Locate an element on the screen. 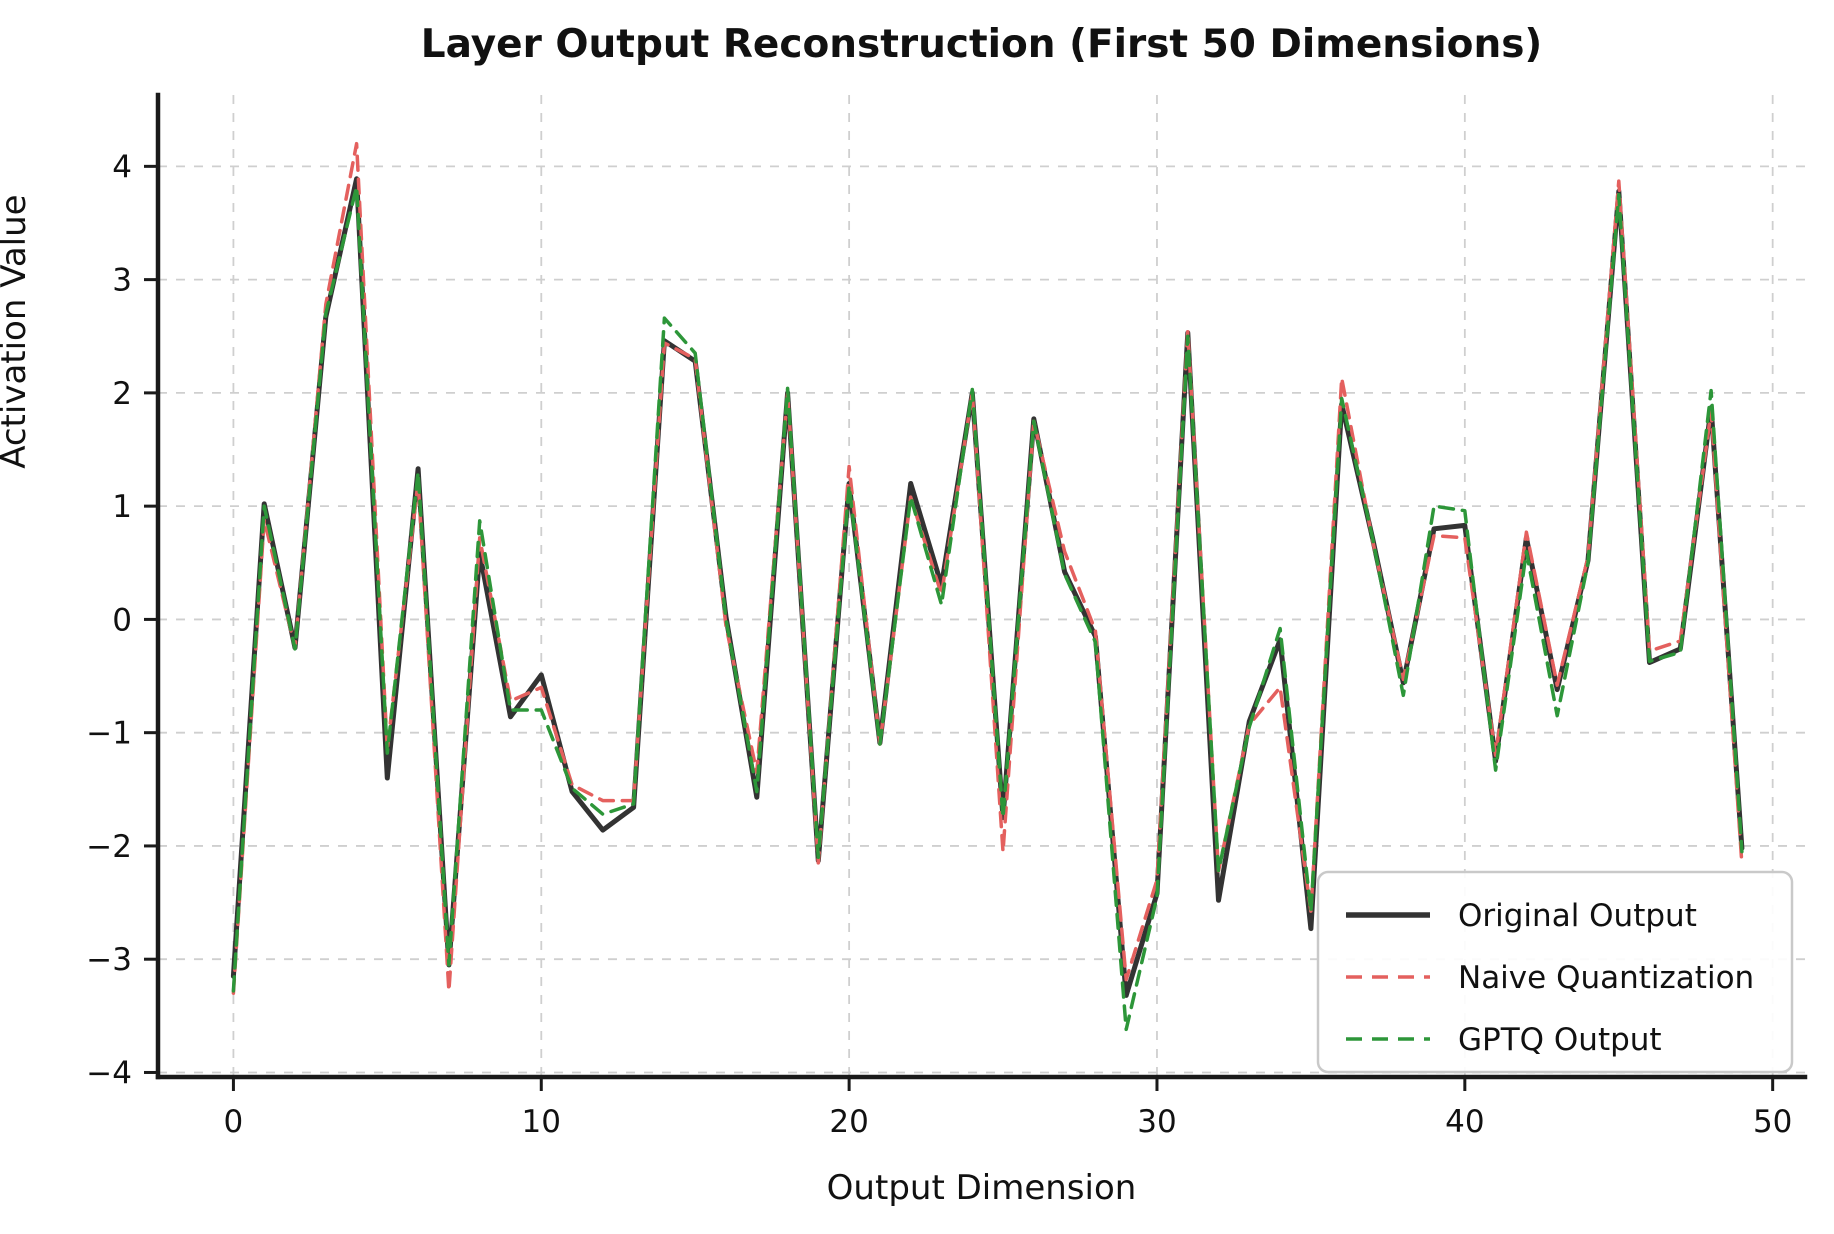 This screenshot has width=1834, height=1234. y-tick-label: 2 is located at coordinates (122, 394).